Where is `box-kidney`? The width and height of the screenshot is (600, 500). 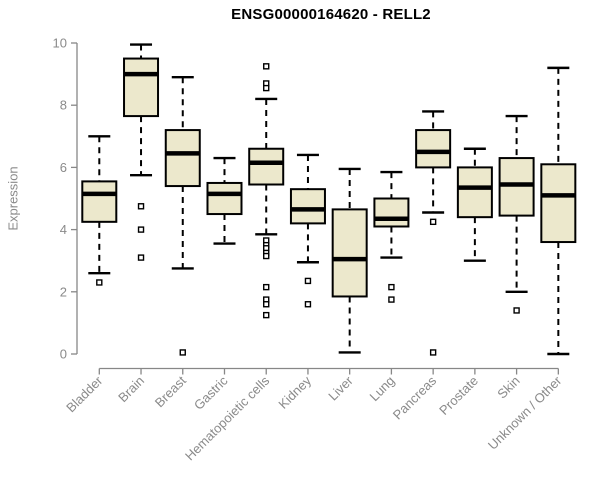
box-kidney is located at coordinates (307, 230).